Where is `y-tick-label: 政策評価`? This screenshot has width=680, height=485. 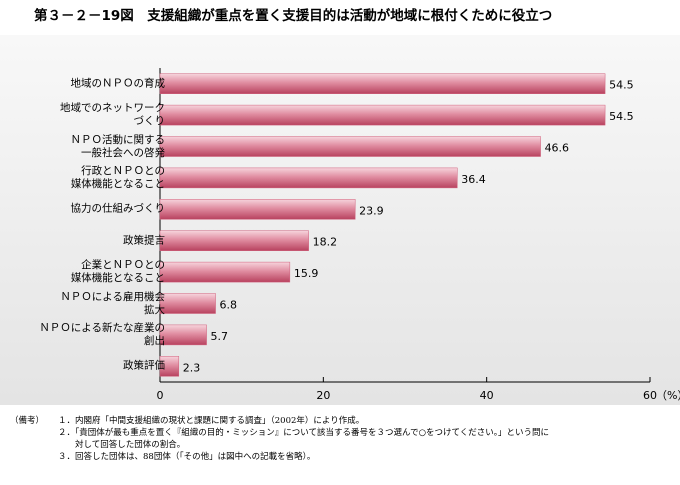 y-tick-label: 政策評価 is located at coordinates (144, 365).